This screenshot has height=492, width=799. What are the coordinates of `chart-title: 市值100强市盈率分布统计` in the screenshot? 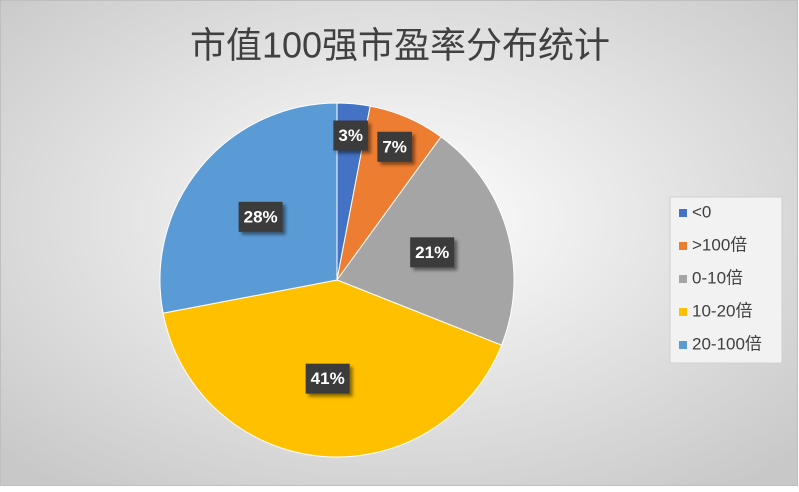 It's located at (400, 45).